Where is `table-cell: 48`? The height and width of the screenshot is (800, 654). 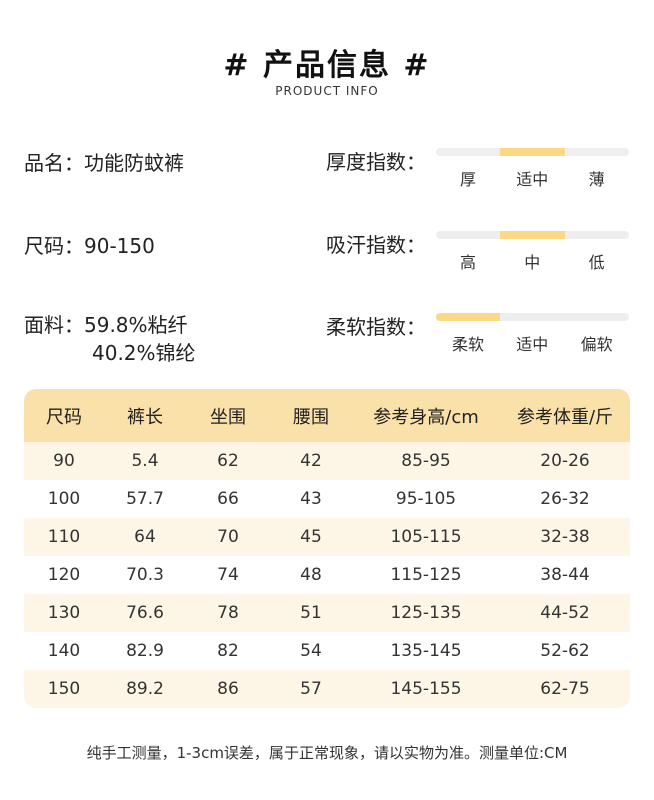
table-cell: 48 is located at coordinates (311, 575).